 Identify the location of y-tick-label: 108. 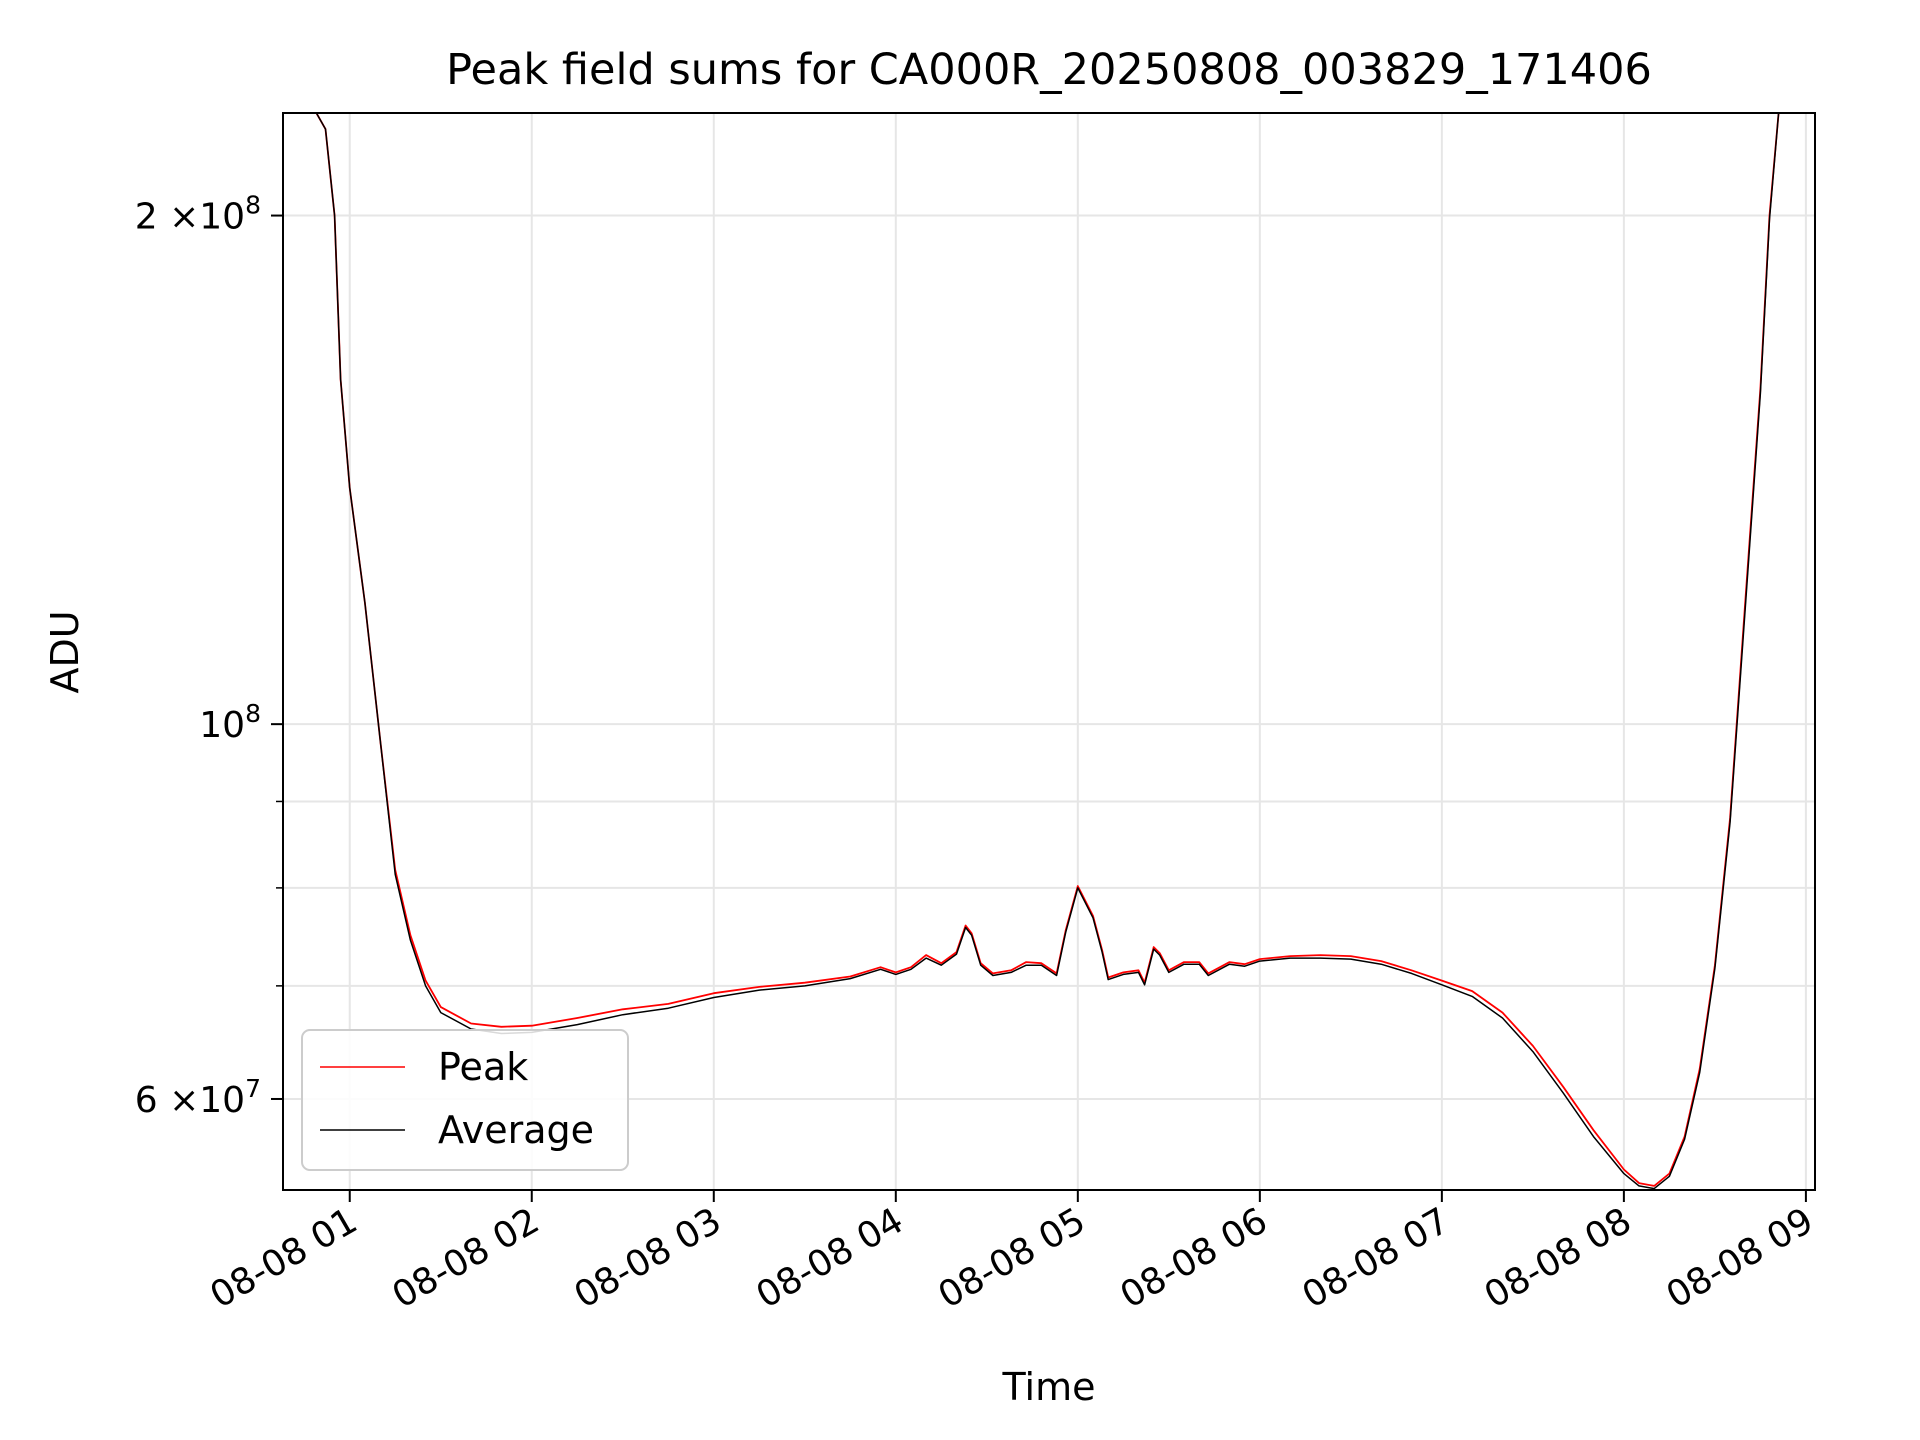
(230, 722).